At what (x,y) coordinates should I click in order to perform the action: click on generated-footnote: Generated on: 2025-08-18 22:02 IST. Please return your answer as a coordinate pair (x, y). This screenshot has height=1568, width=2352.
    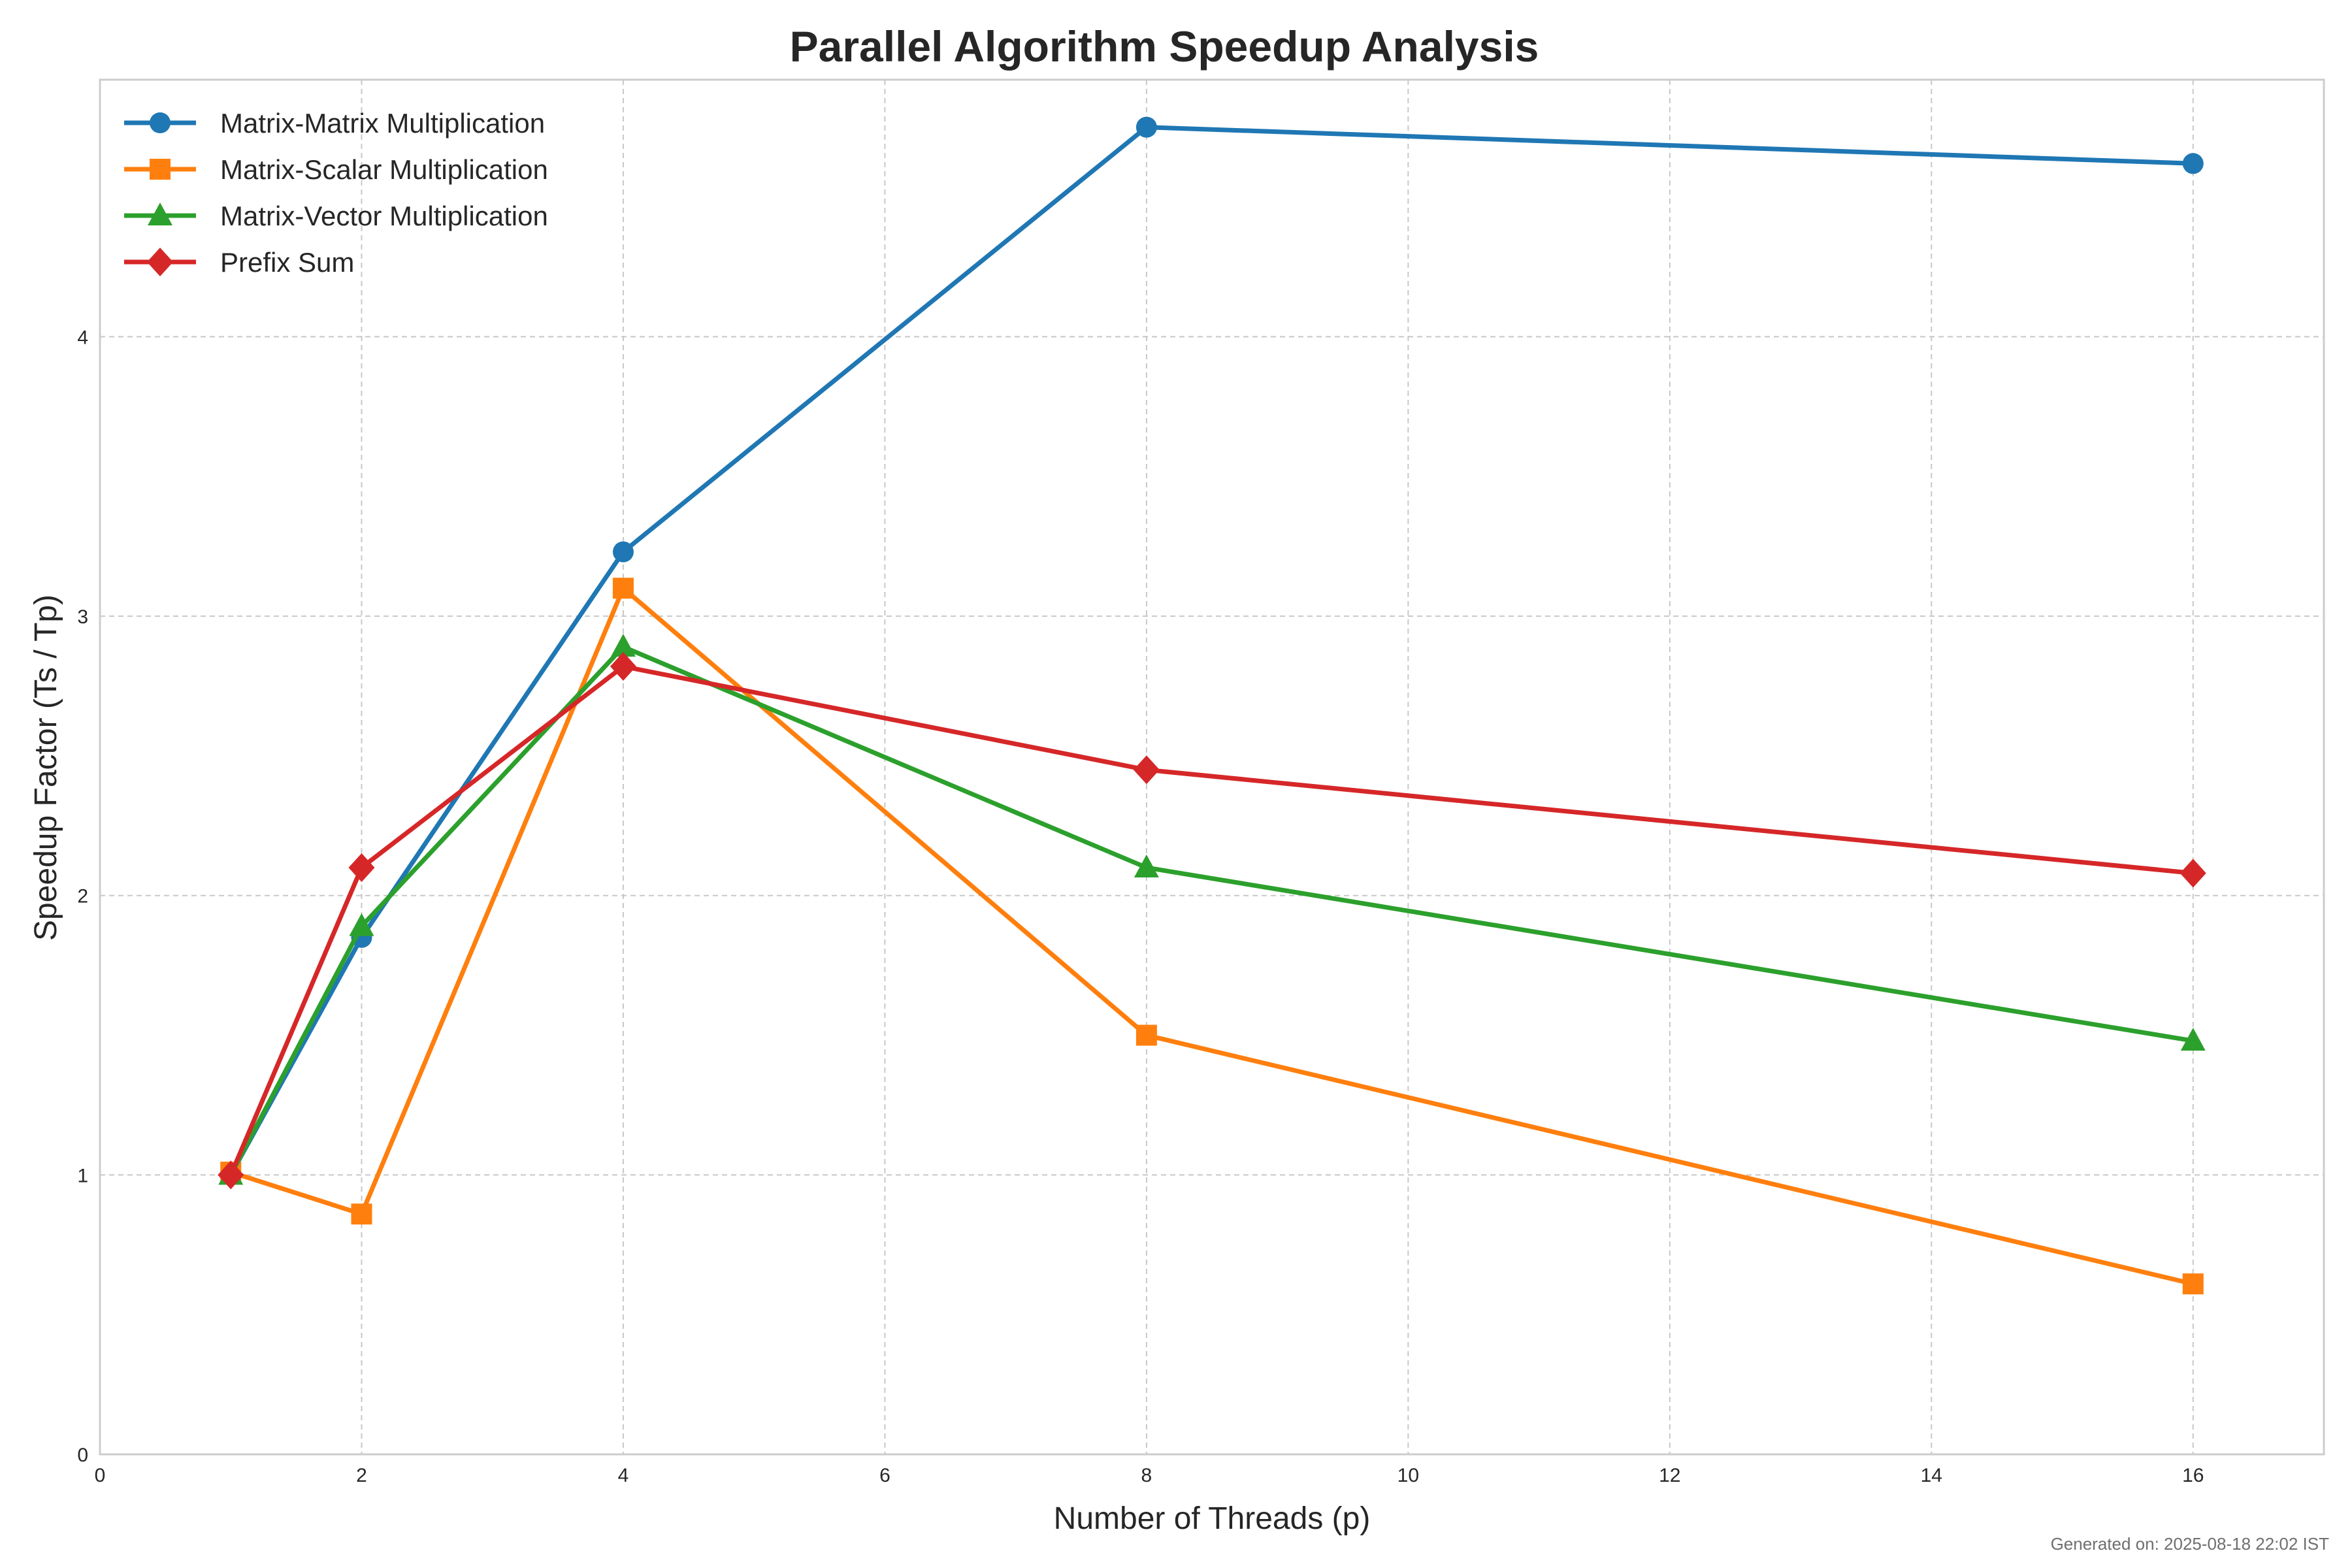
    Looking at the image, I should click on (2190, 1544).